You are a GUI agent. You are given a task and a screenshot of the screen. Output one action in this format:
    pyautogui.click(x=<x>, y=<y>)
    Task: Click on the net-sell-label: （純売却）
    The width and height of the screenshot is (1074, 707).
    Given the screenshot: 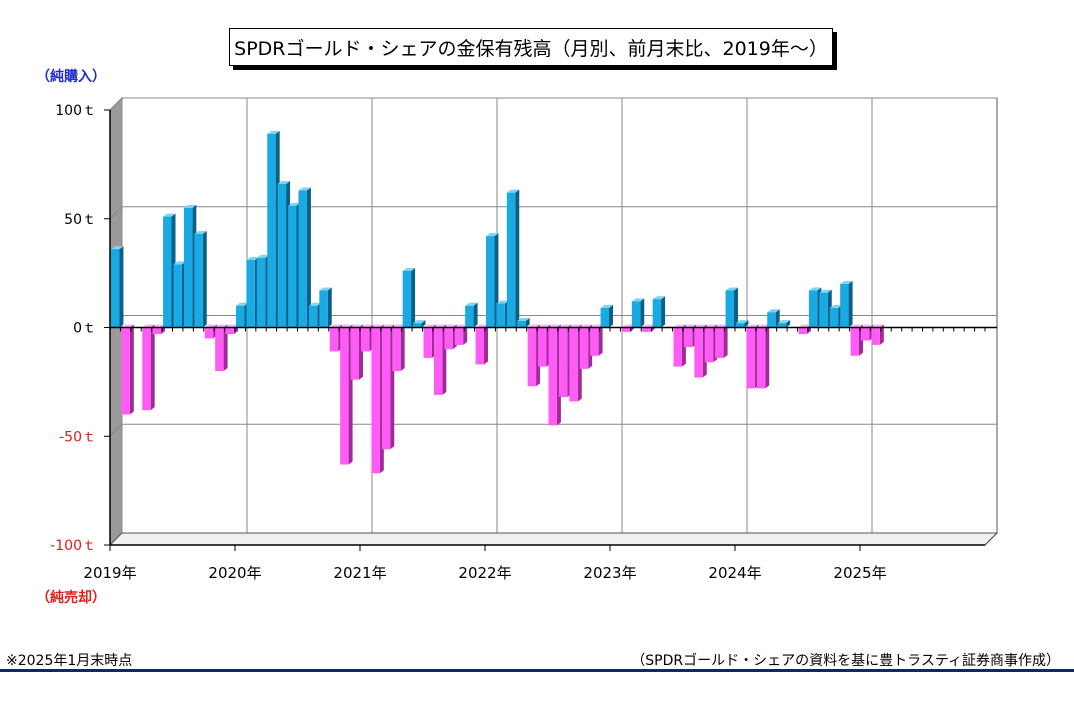 What is the action you would take?
    pyautogui.click(x=71, y=598)
    